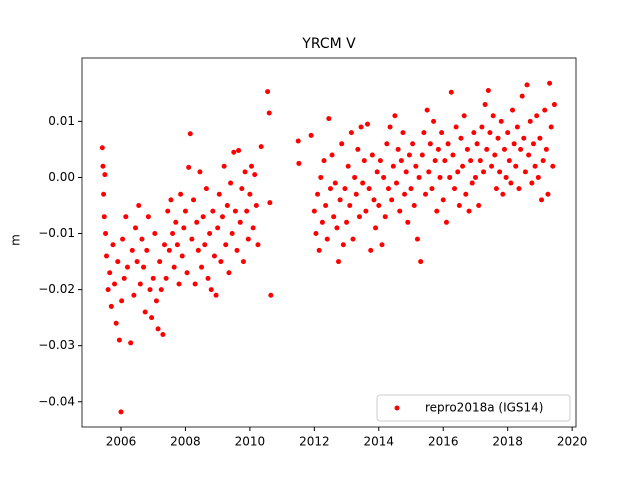 This screenshot has height=480, width=640. Describe the element at coordinates (250, 442) in the screenshot. I see `x-tick-label: 2010` at that location.